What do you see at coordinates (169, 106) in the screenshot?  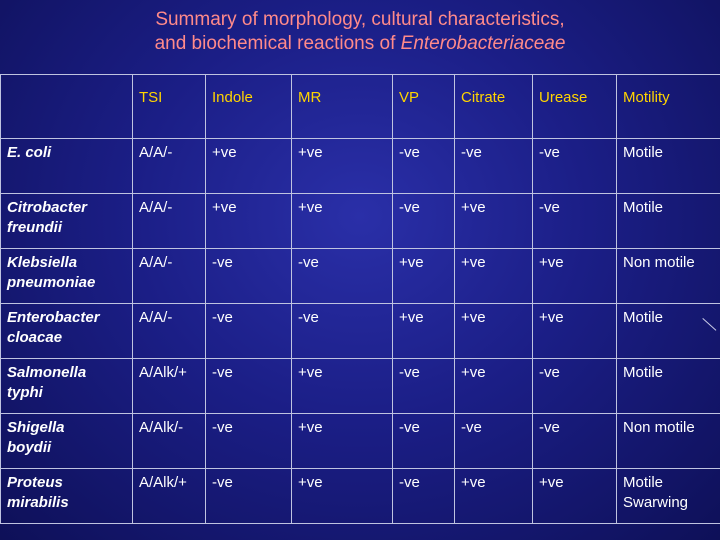 I see `header-tsi: TSI` at bounding box center [169, 106].